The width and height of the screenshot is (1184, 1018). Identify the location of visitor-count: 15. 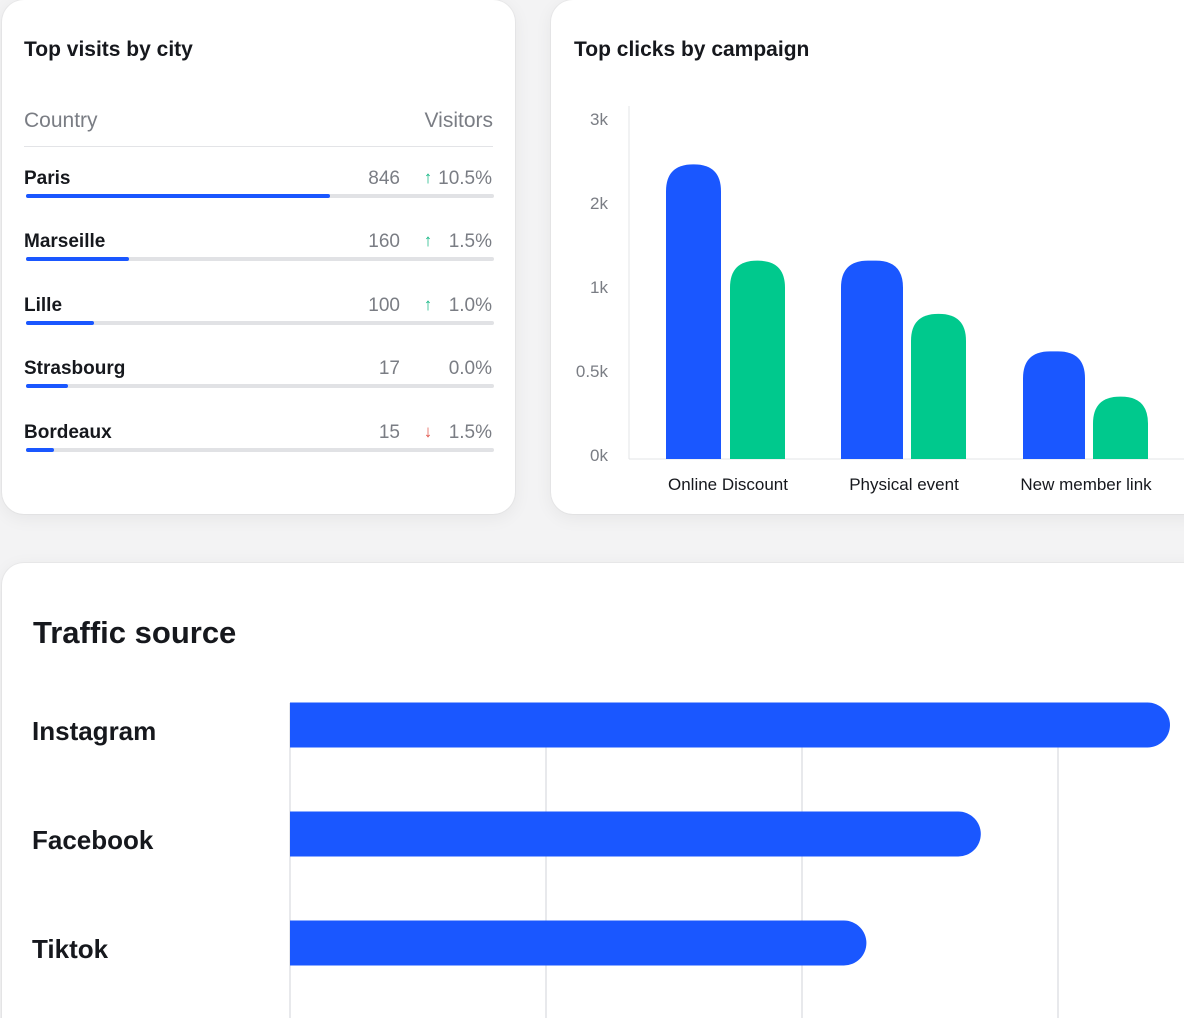
(389, 432).